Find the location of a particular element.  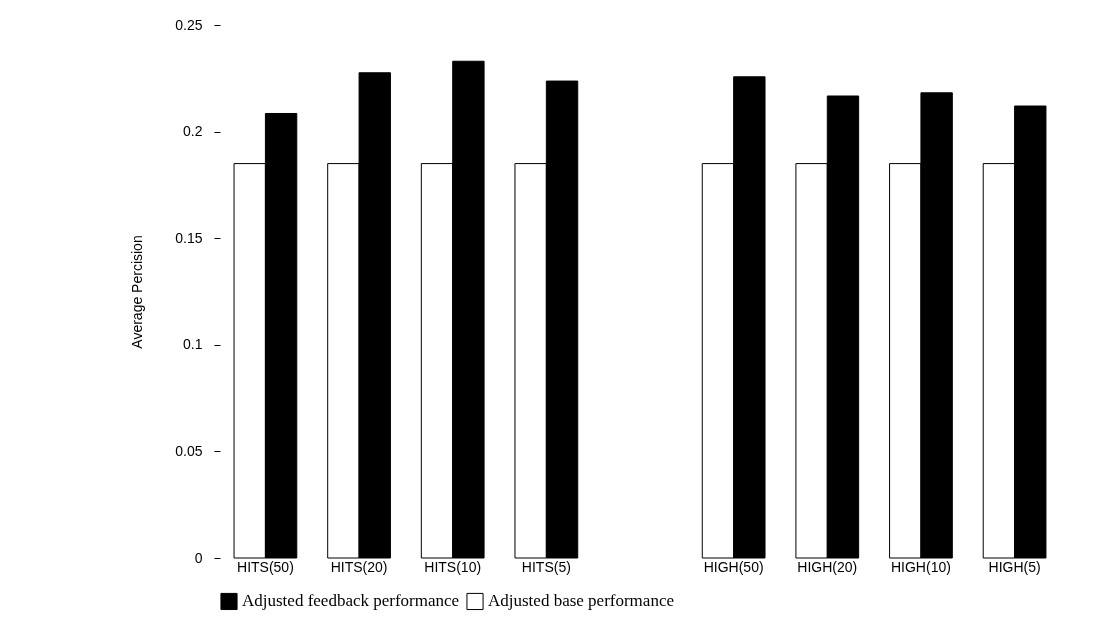

y-tick-label: 0 is located at coordinates (198, 557).